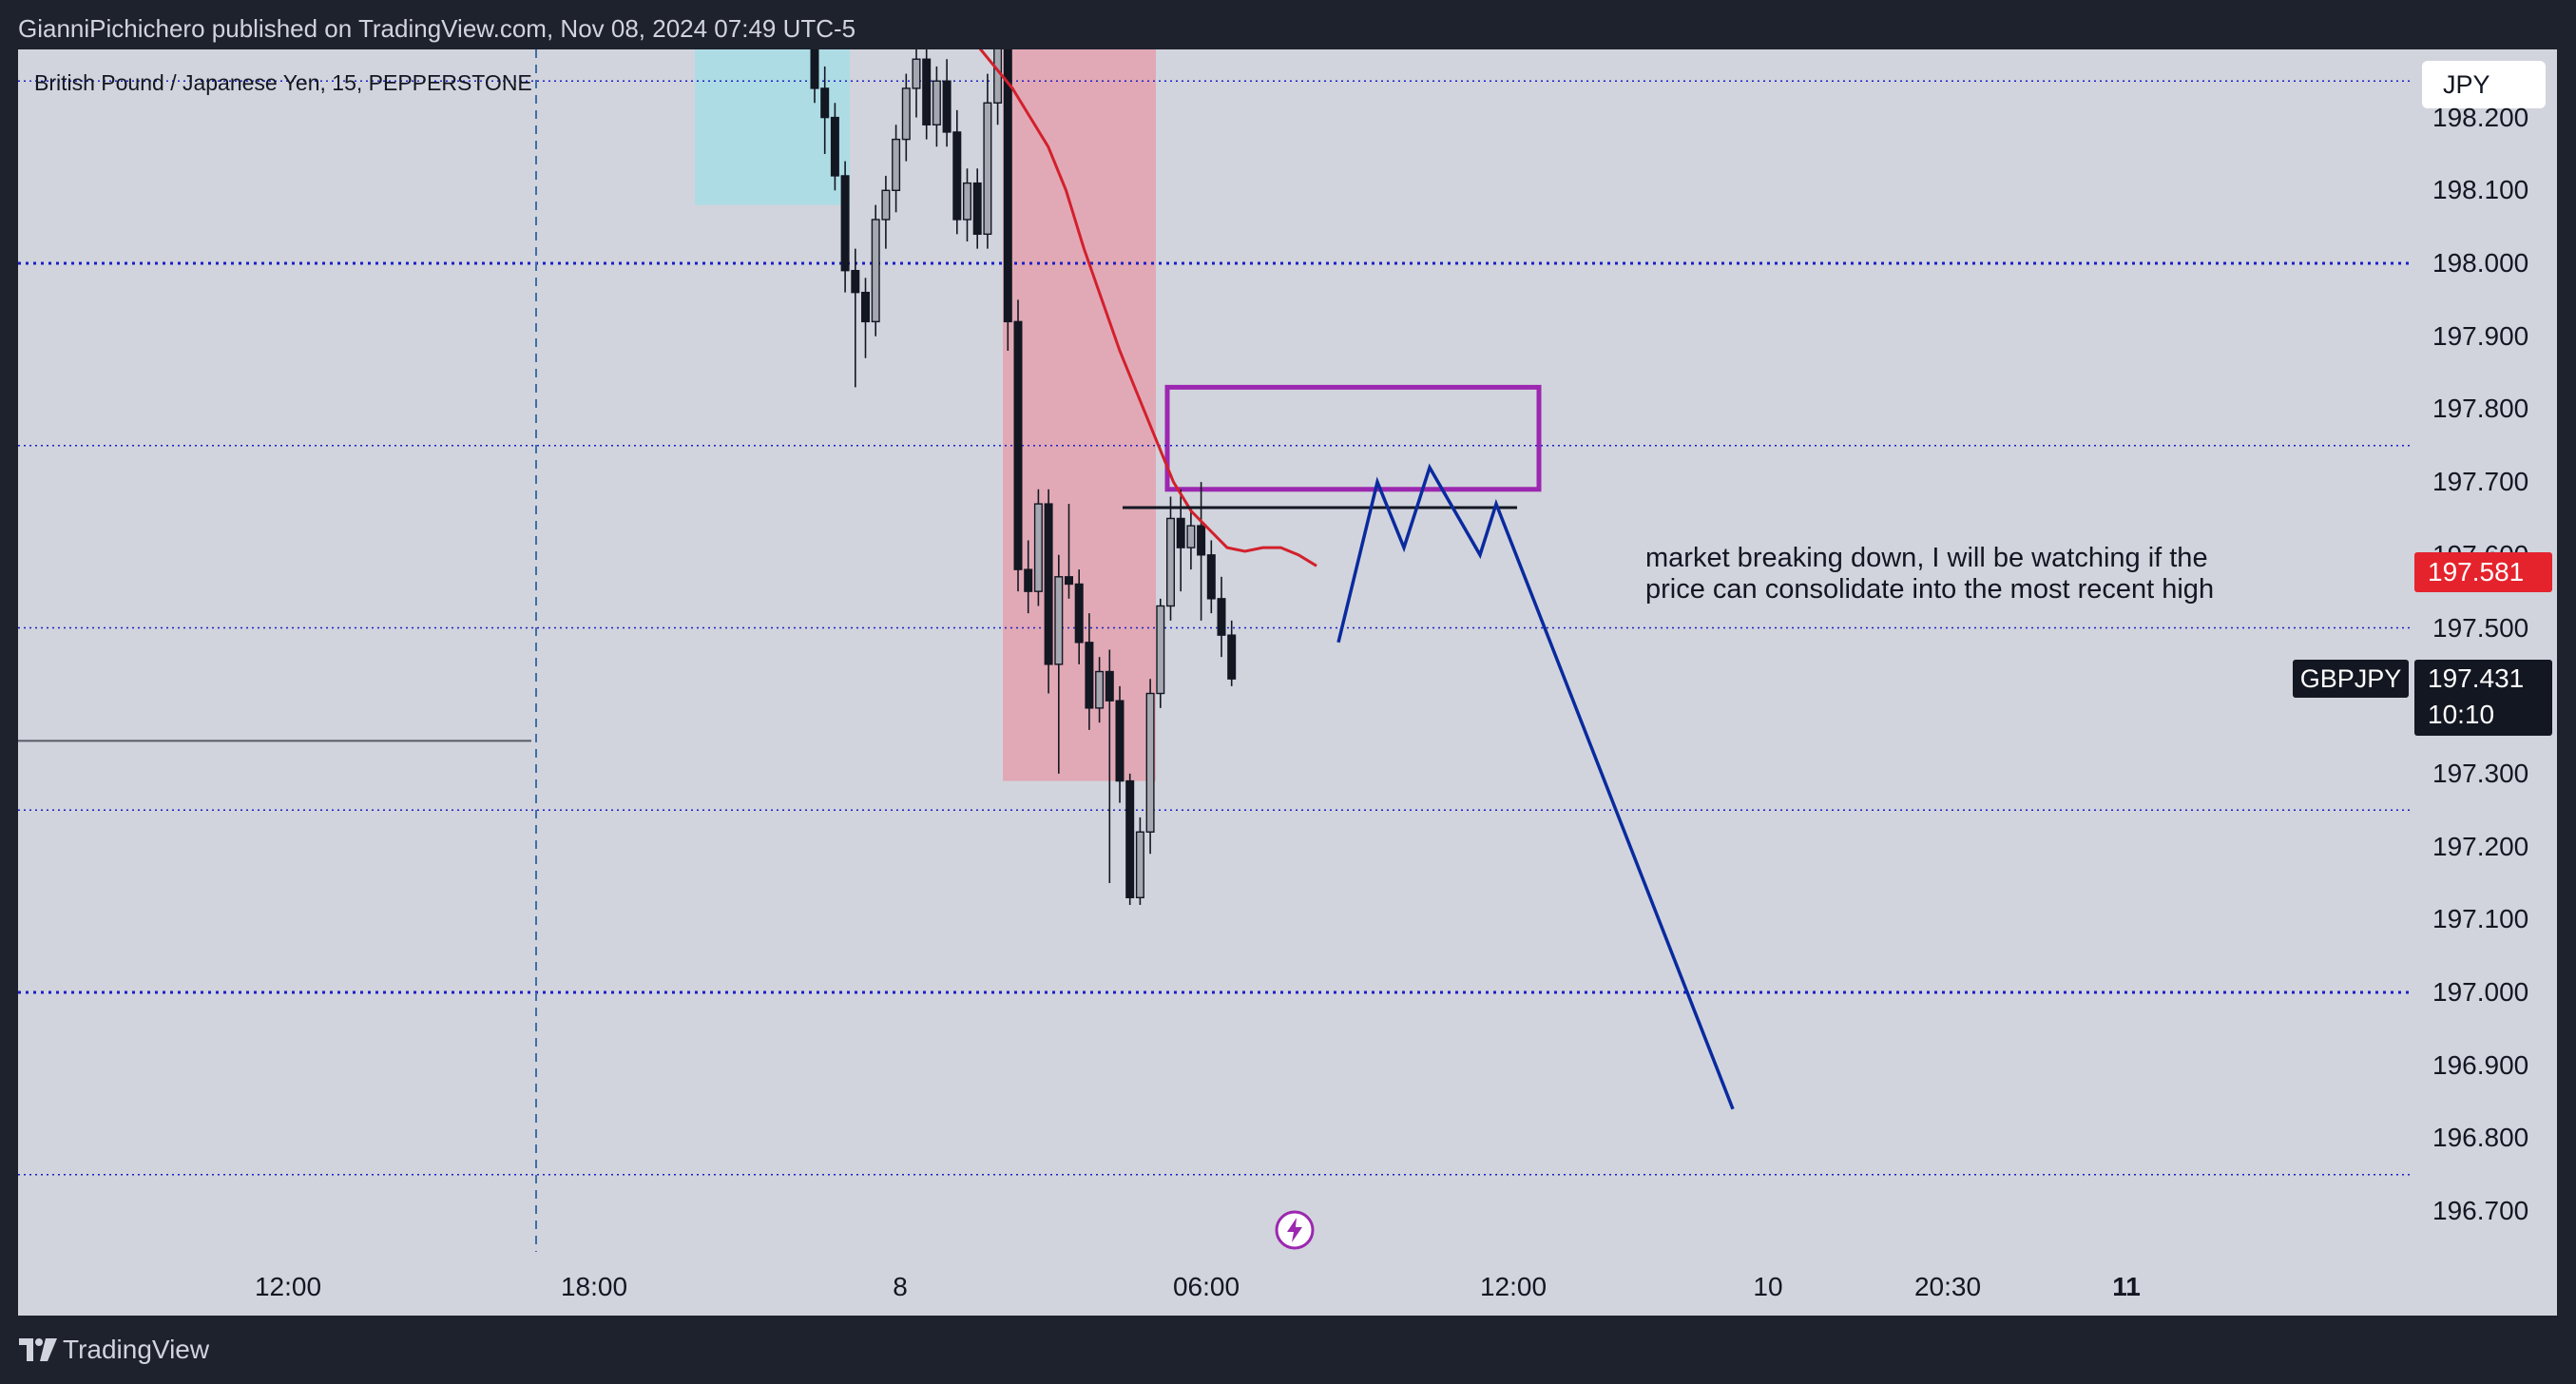 This screenshot has width=2576, height=1384. What do you see at coordinates (1535, 786) in the screenshot?
I see `projection-path` at bounding box center [1535, 786].